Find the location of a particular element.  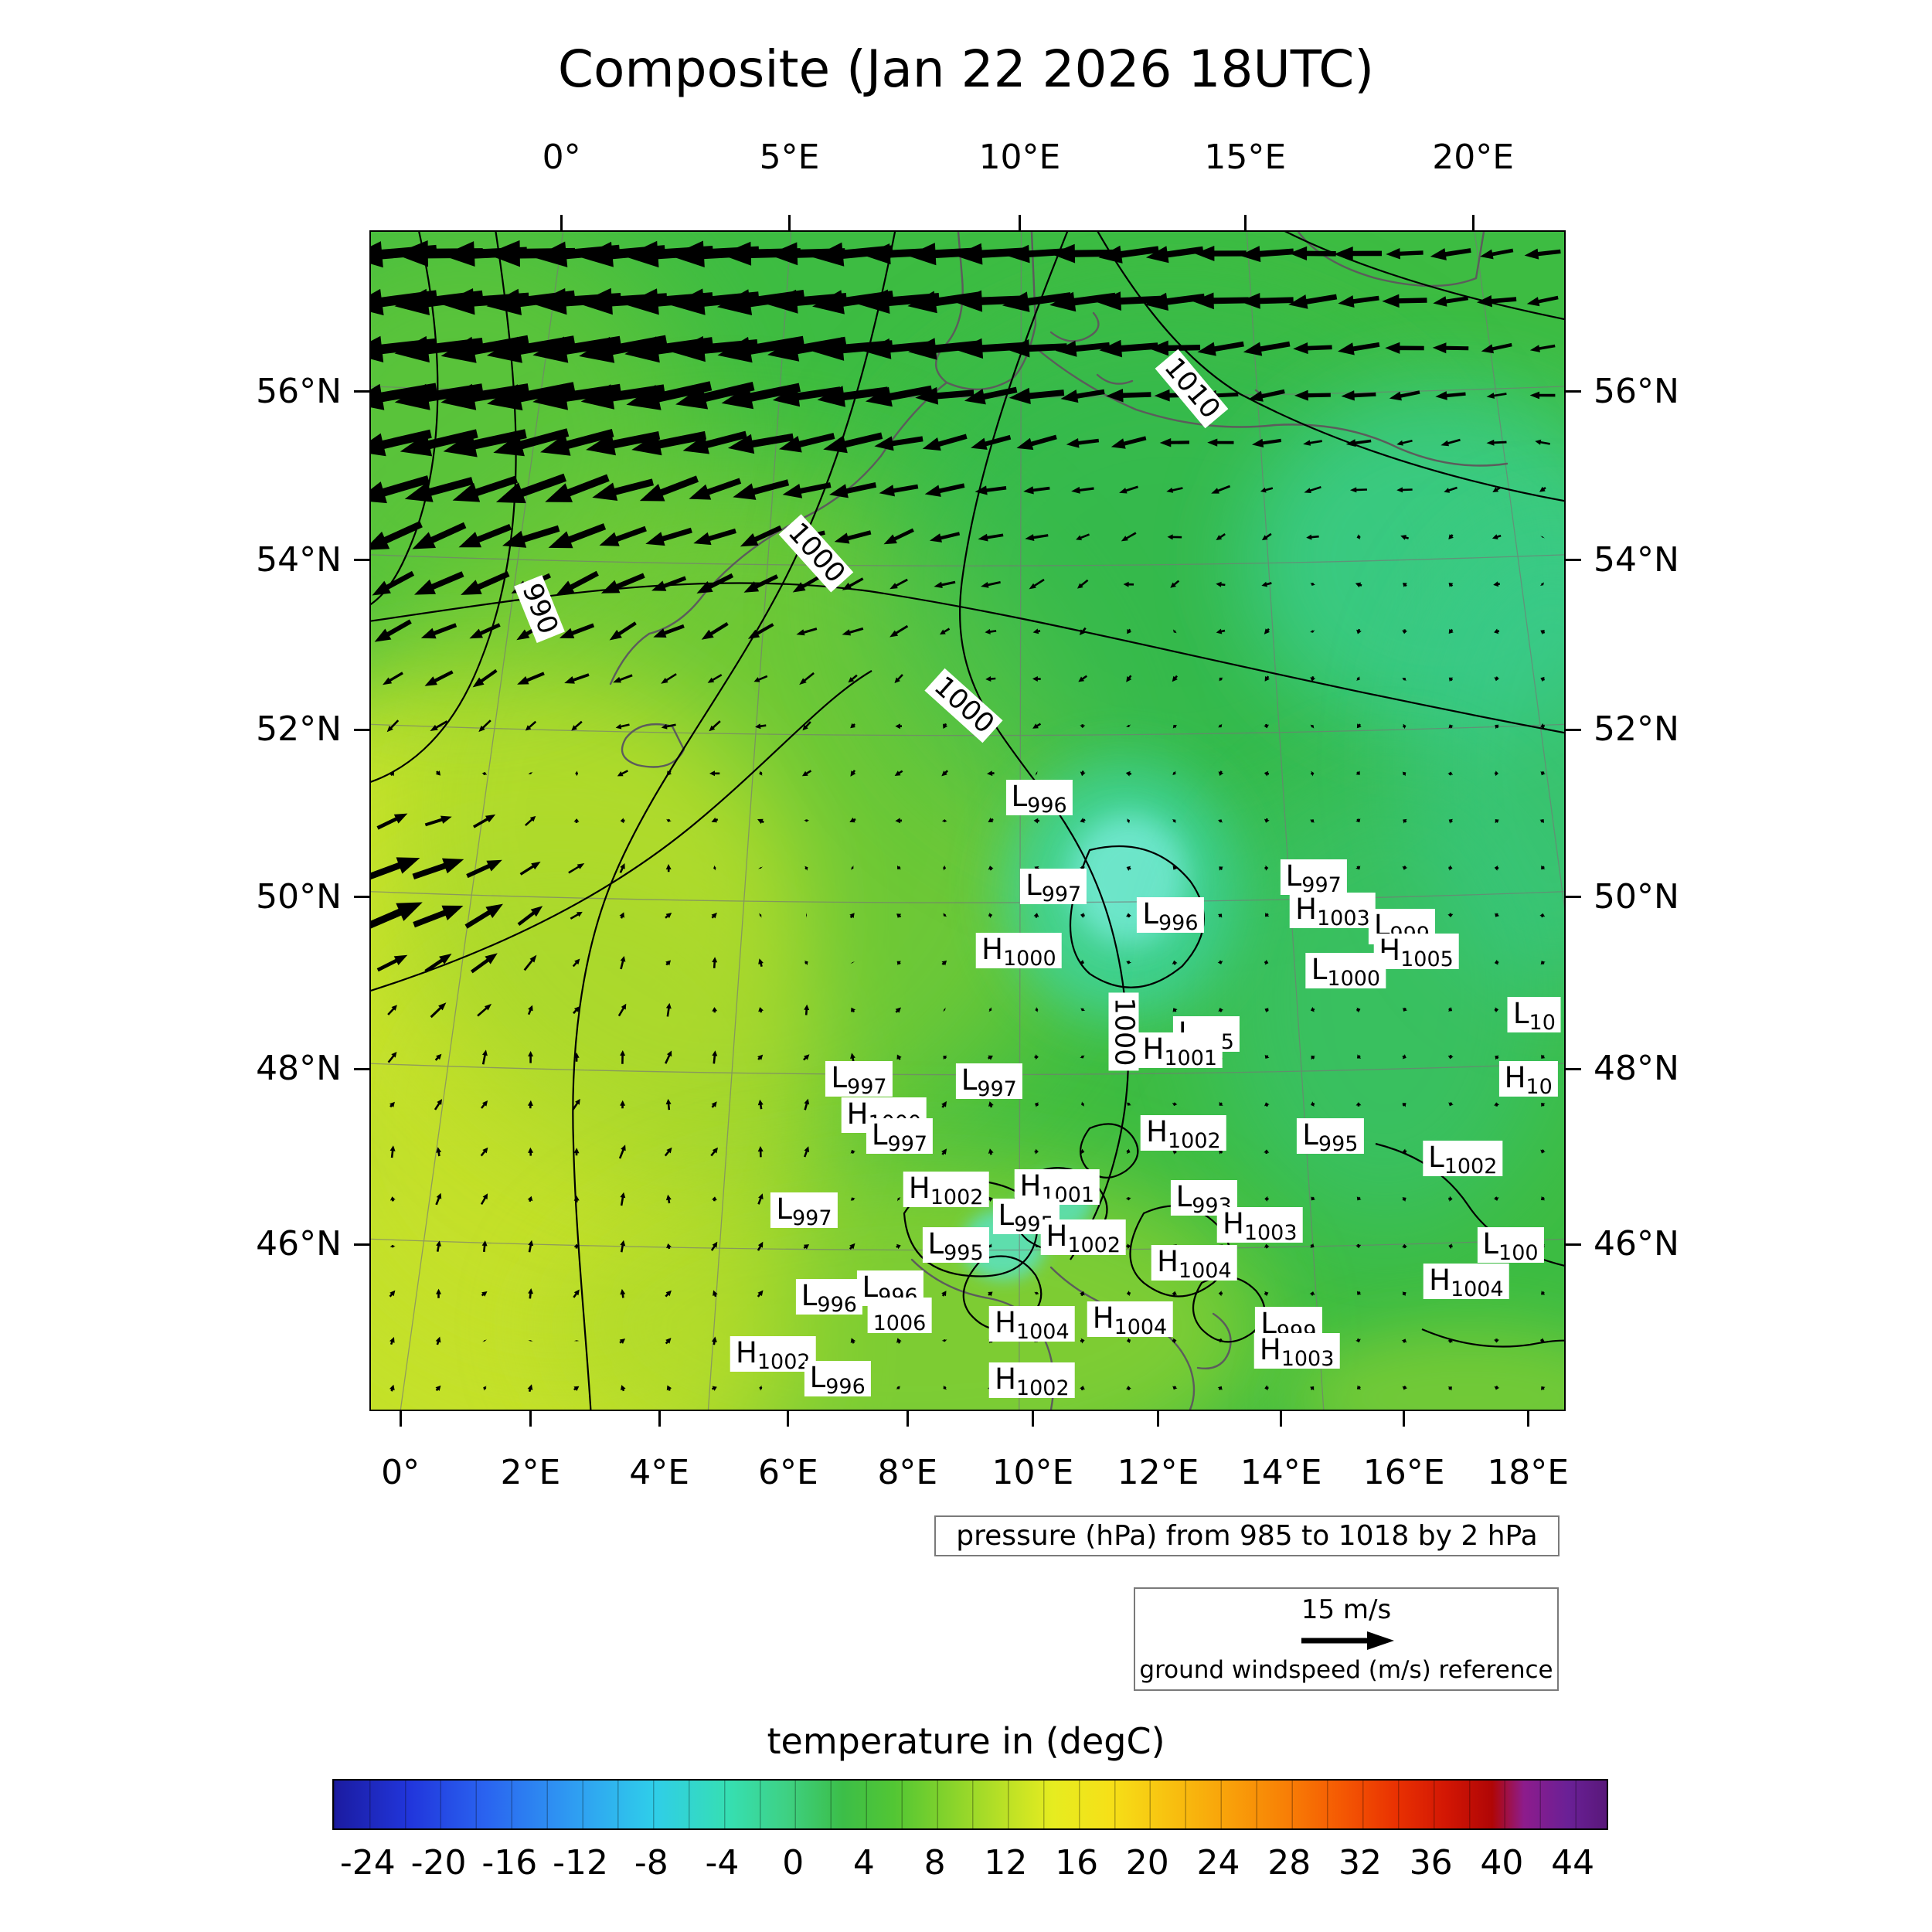

chart-title: Composite (Jan 22 2026 18UTC) is located at coordinates (966, 69).